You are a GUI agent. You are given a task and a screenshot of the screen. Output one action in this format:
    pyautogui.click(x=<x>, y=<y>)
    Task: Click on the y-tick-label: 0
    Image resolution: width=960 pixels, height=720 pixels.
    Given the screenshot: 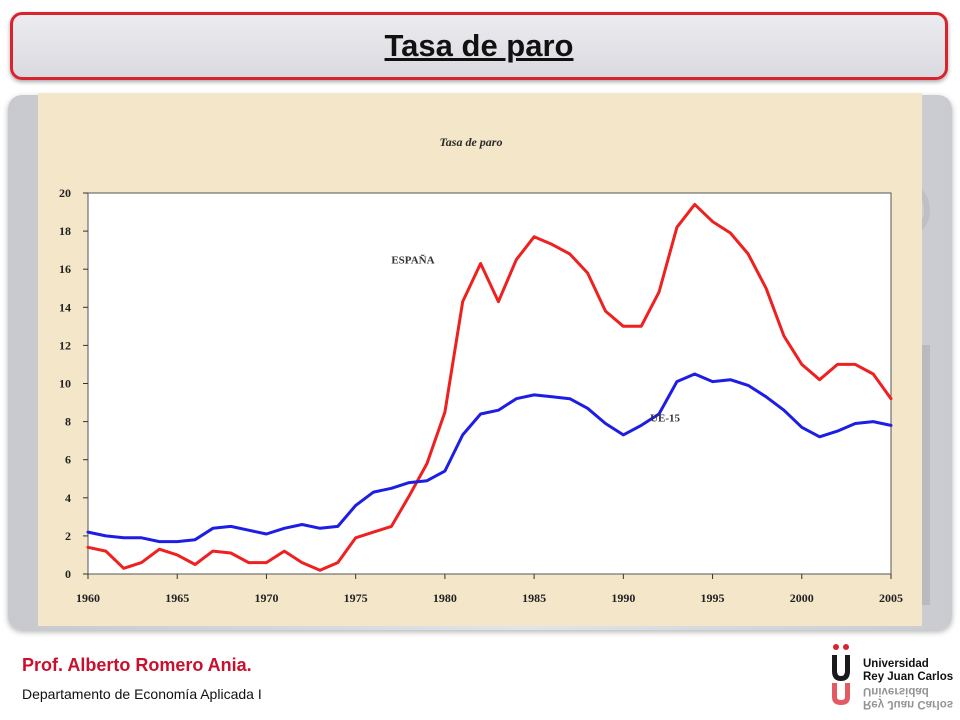 What is the action you would take?
    pyautogui.click(x=68, y=574)
    